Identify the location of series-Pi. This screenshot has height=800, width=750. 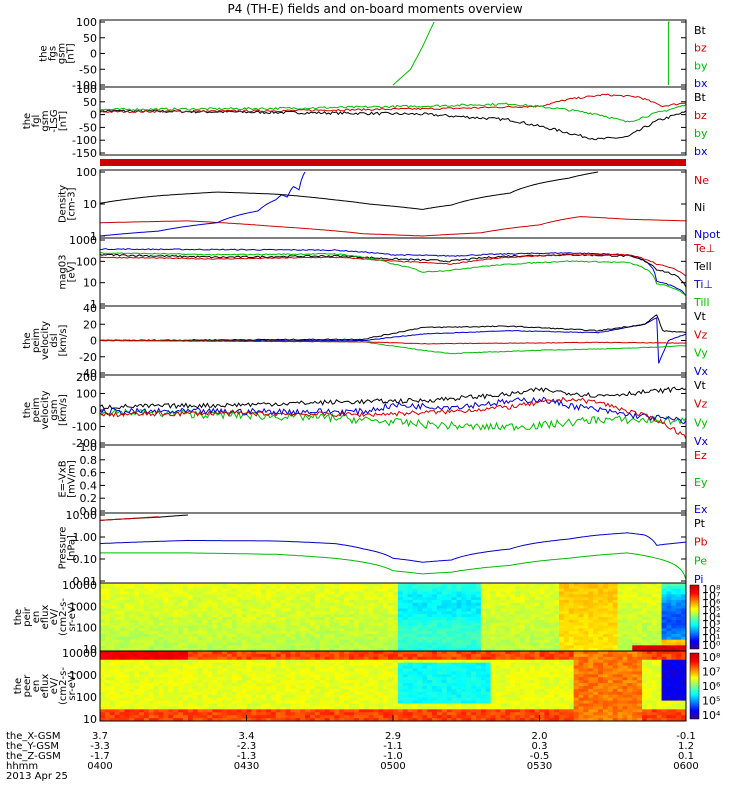
(393, 547).